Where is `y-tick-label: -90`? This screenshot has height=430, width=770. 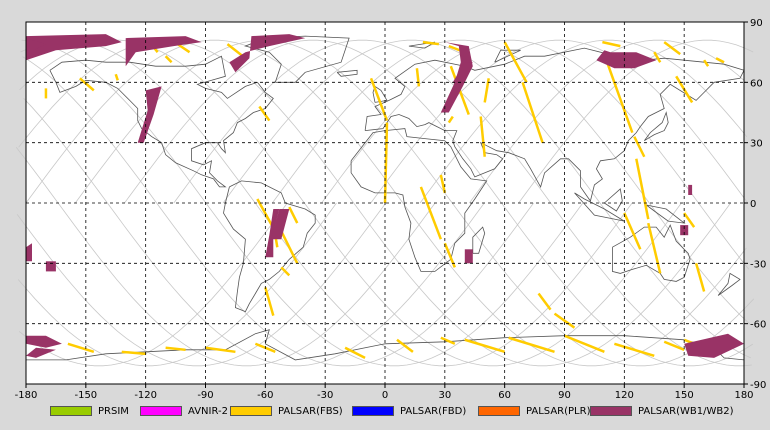
y-tick-label: -90 is located at coordinates (758, 385).